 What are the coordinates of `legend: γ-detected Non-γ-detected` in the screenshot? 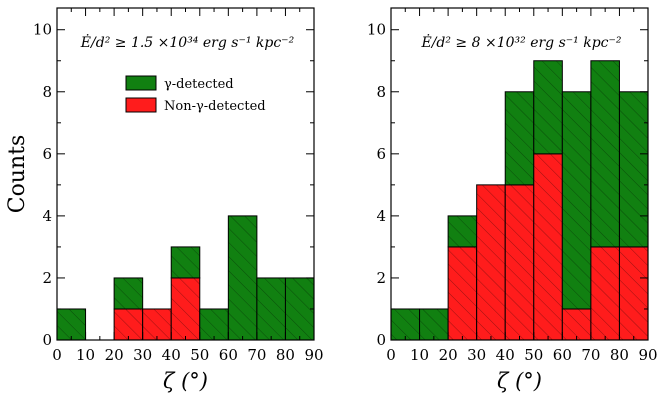 It's located at (195, 94).